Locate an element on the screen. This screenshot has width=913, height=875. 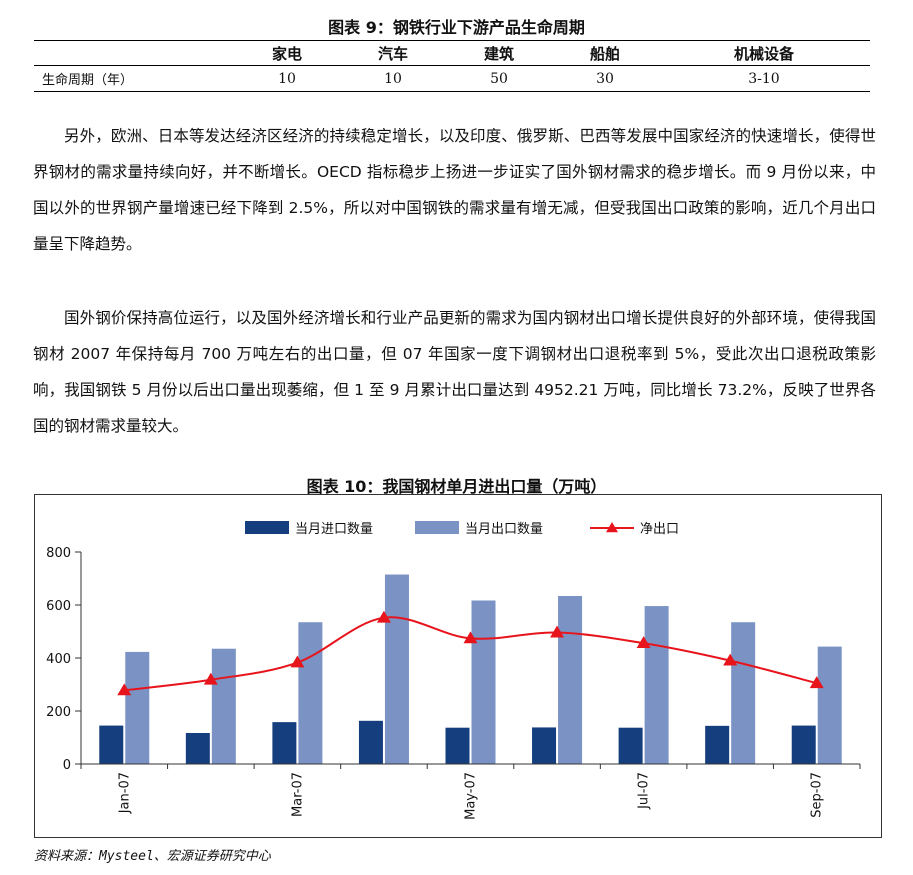
header-machinery: 机械设备 is located at coordinates (763, 53).